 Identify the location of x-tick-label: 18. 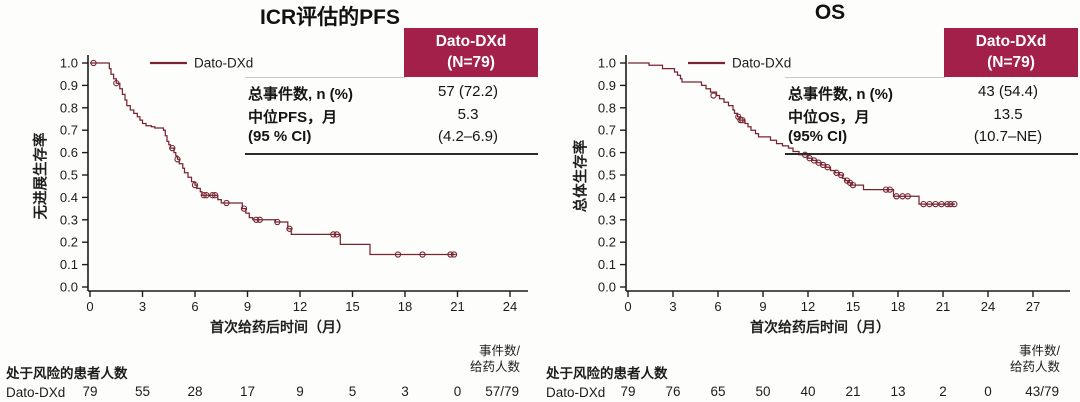
(405, 306).